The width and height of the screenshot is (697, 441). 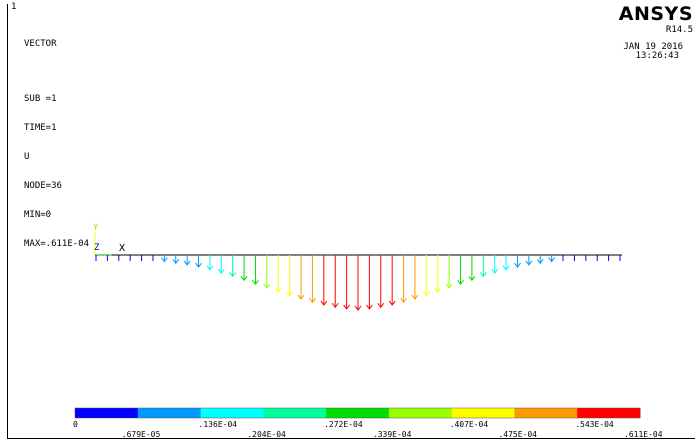 What do you see at coordinates (97, 248) in the screenshot?
I see `triad-z-label: Z` at bounding box center [97, 248].